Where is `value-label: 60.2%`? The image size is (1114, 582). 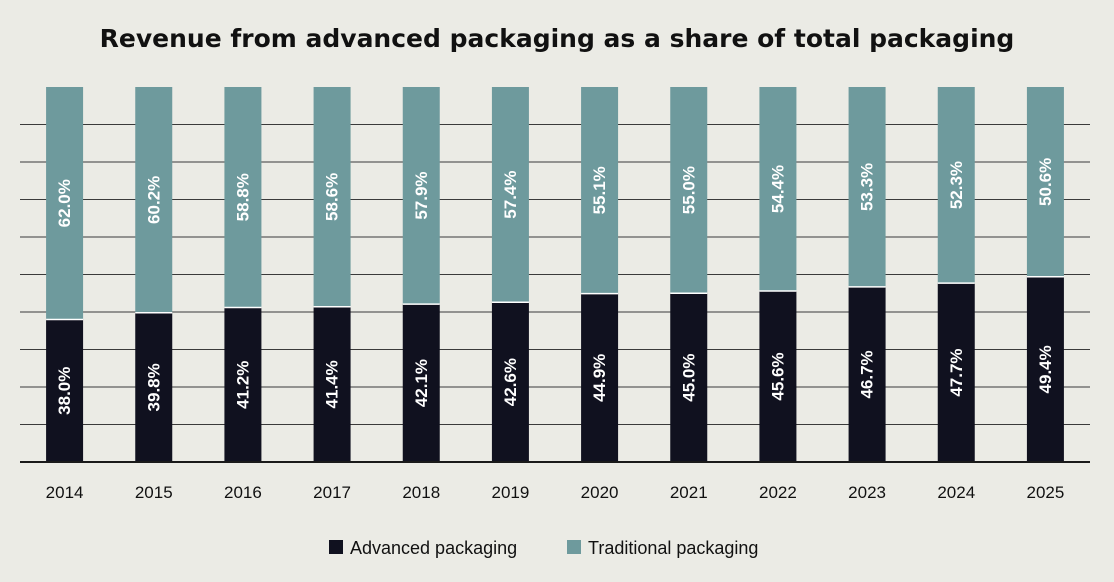 value-label: 60.2% is located at coordinates (153, 200).